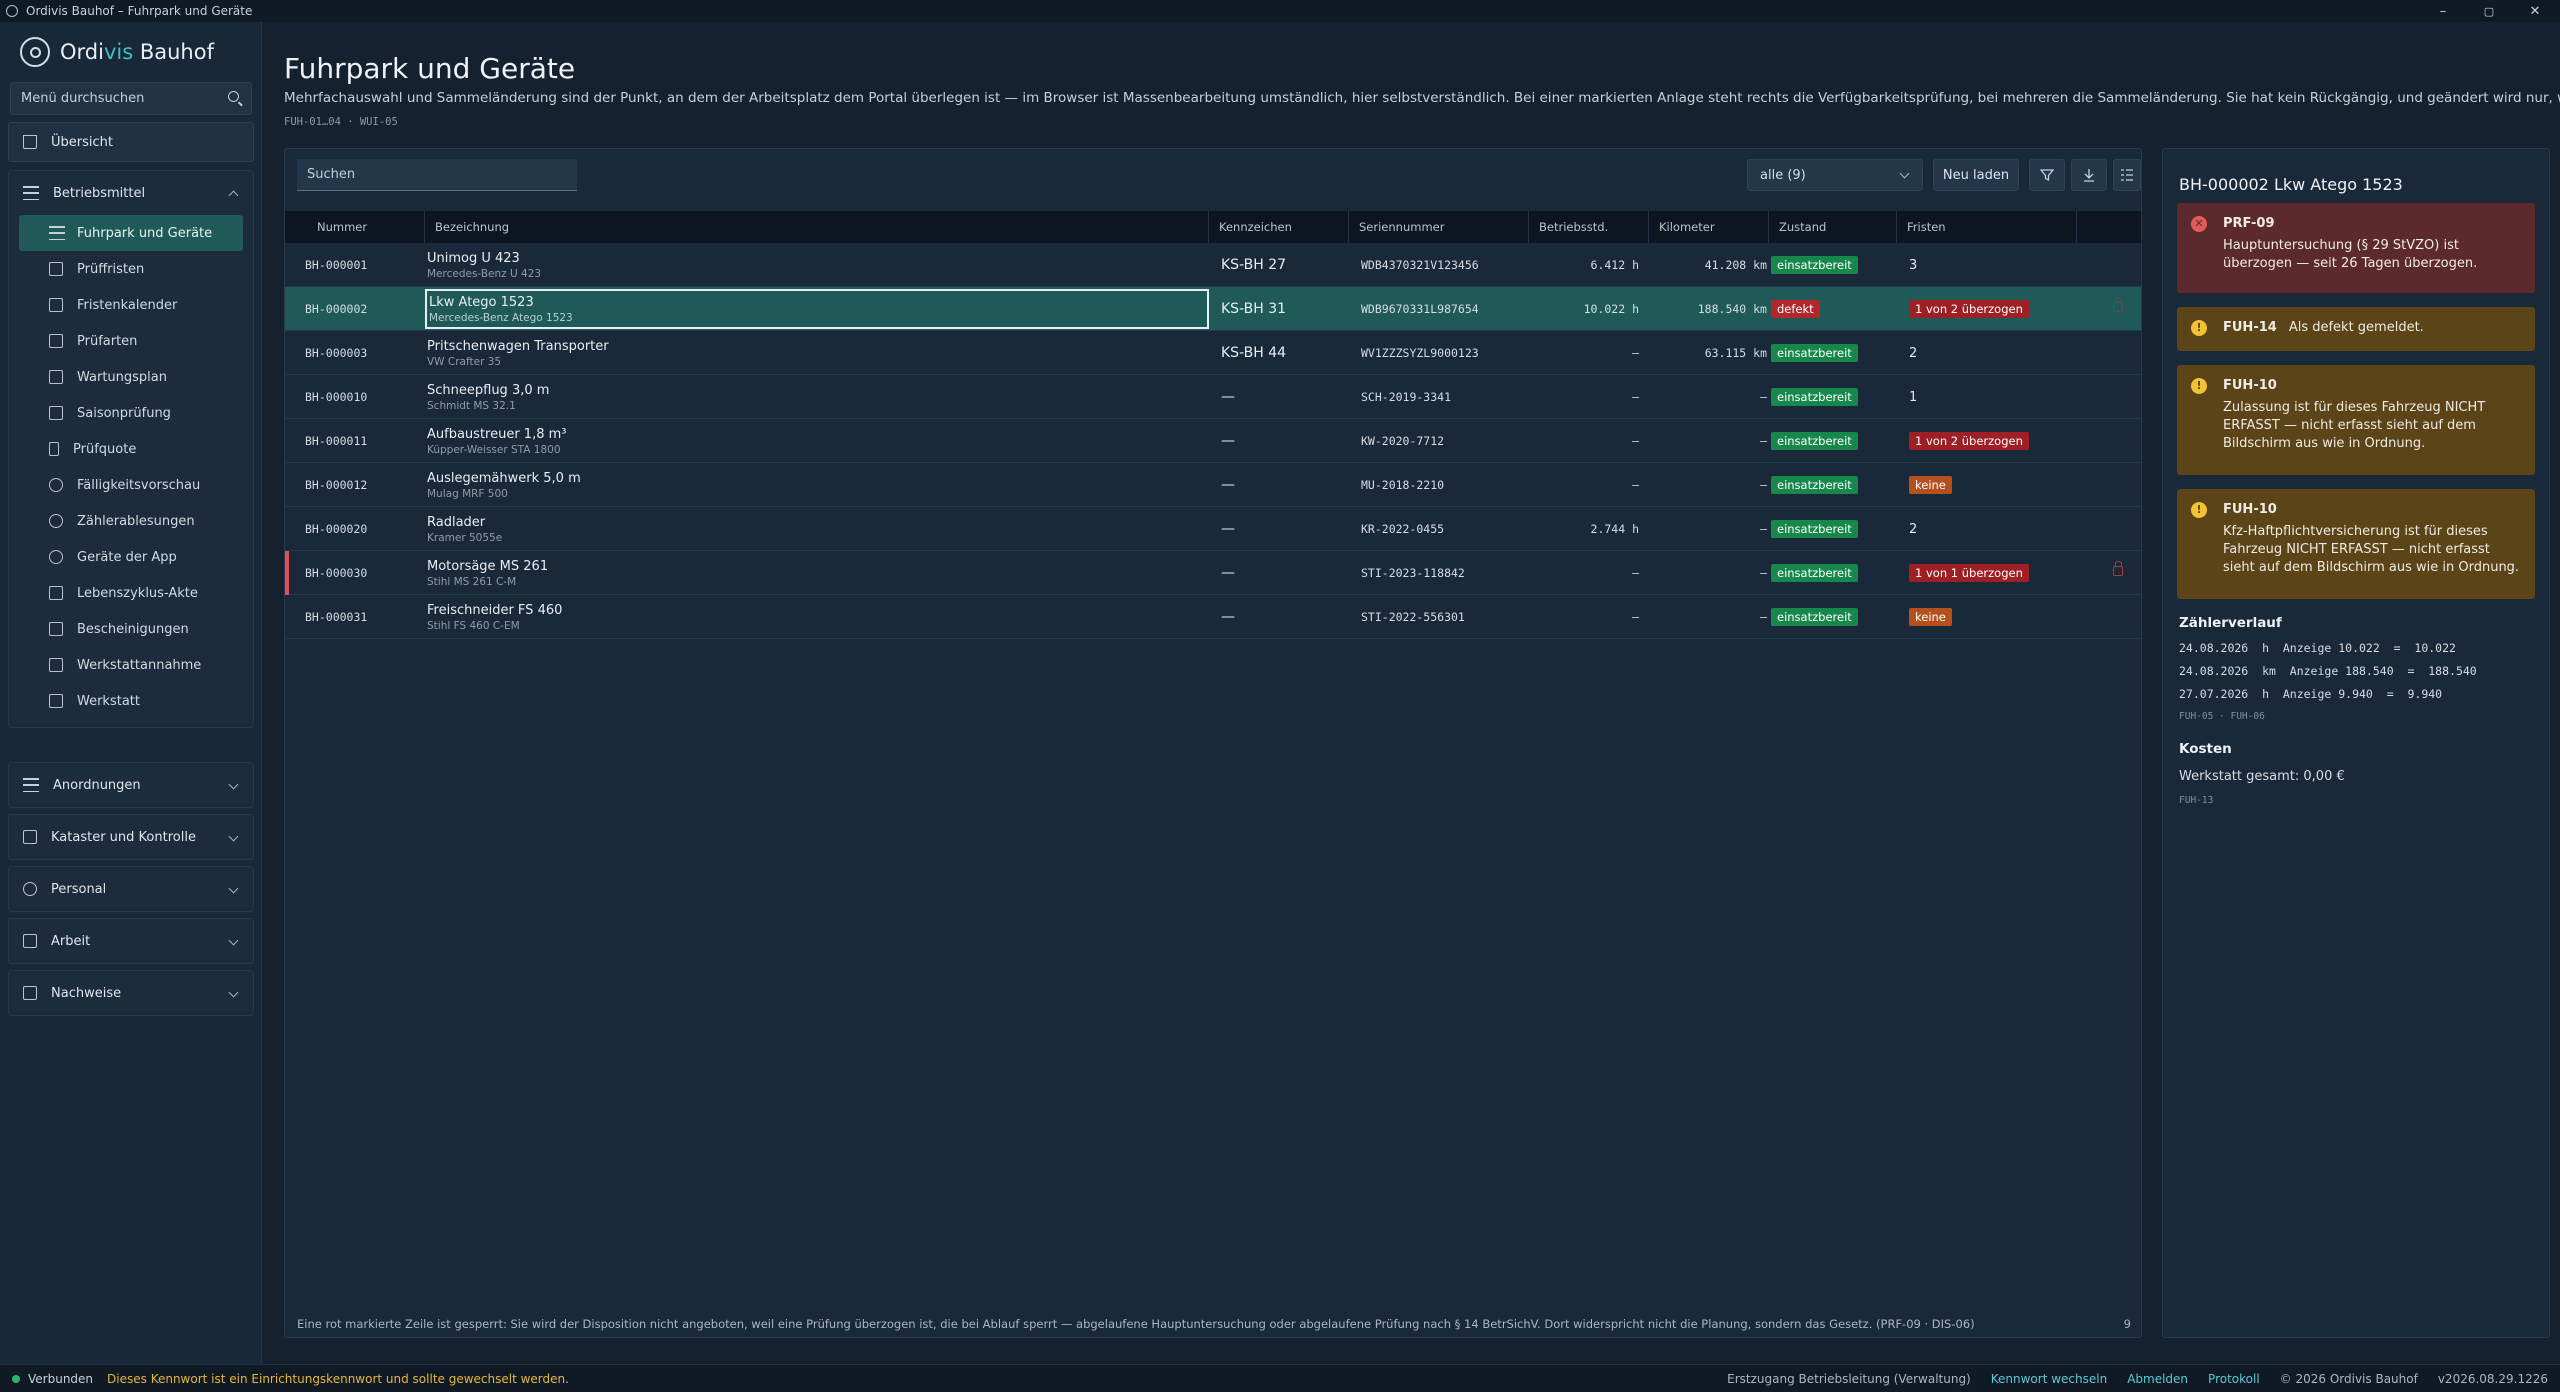 The image size is (2560, 1392). What do you see at coordinates (131, 629) in the screenshot?
I see `sidebar-item-bescheinigungen: Bescheinigungen` at bounding box center [131, 629].